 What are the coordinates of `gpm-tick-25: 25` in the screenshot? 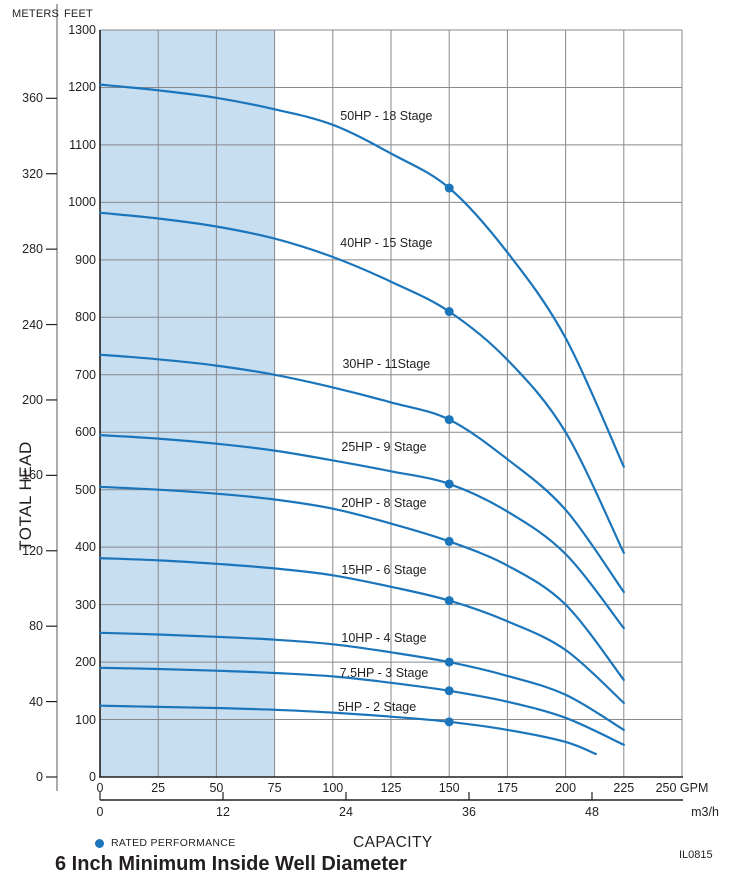 It's located at (158, 788).